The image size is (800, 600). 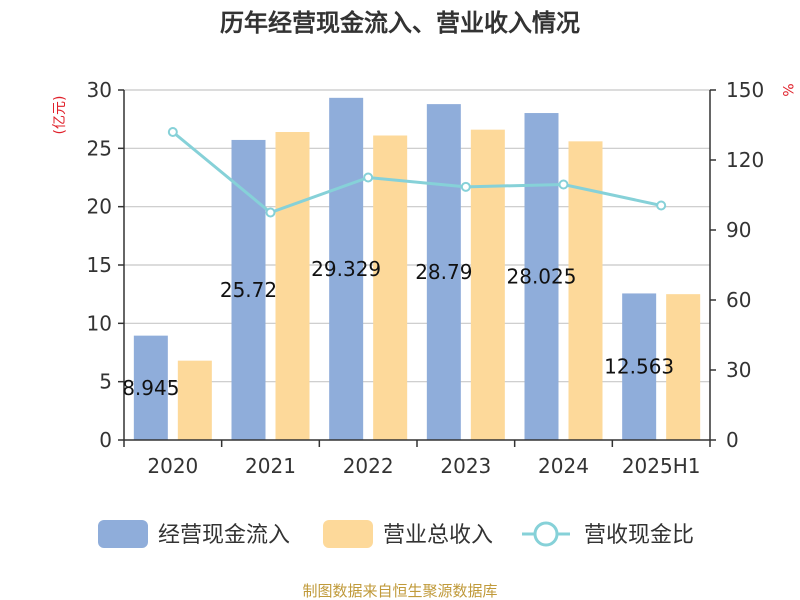 What do you see at coordinates (438, 535) in the screenshot?
I see `legend-label: 营业总收入` at bounding box center [438, 535].